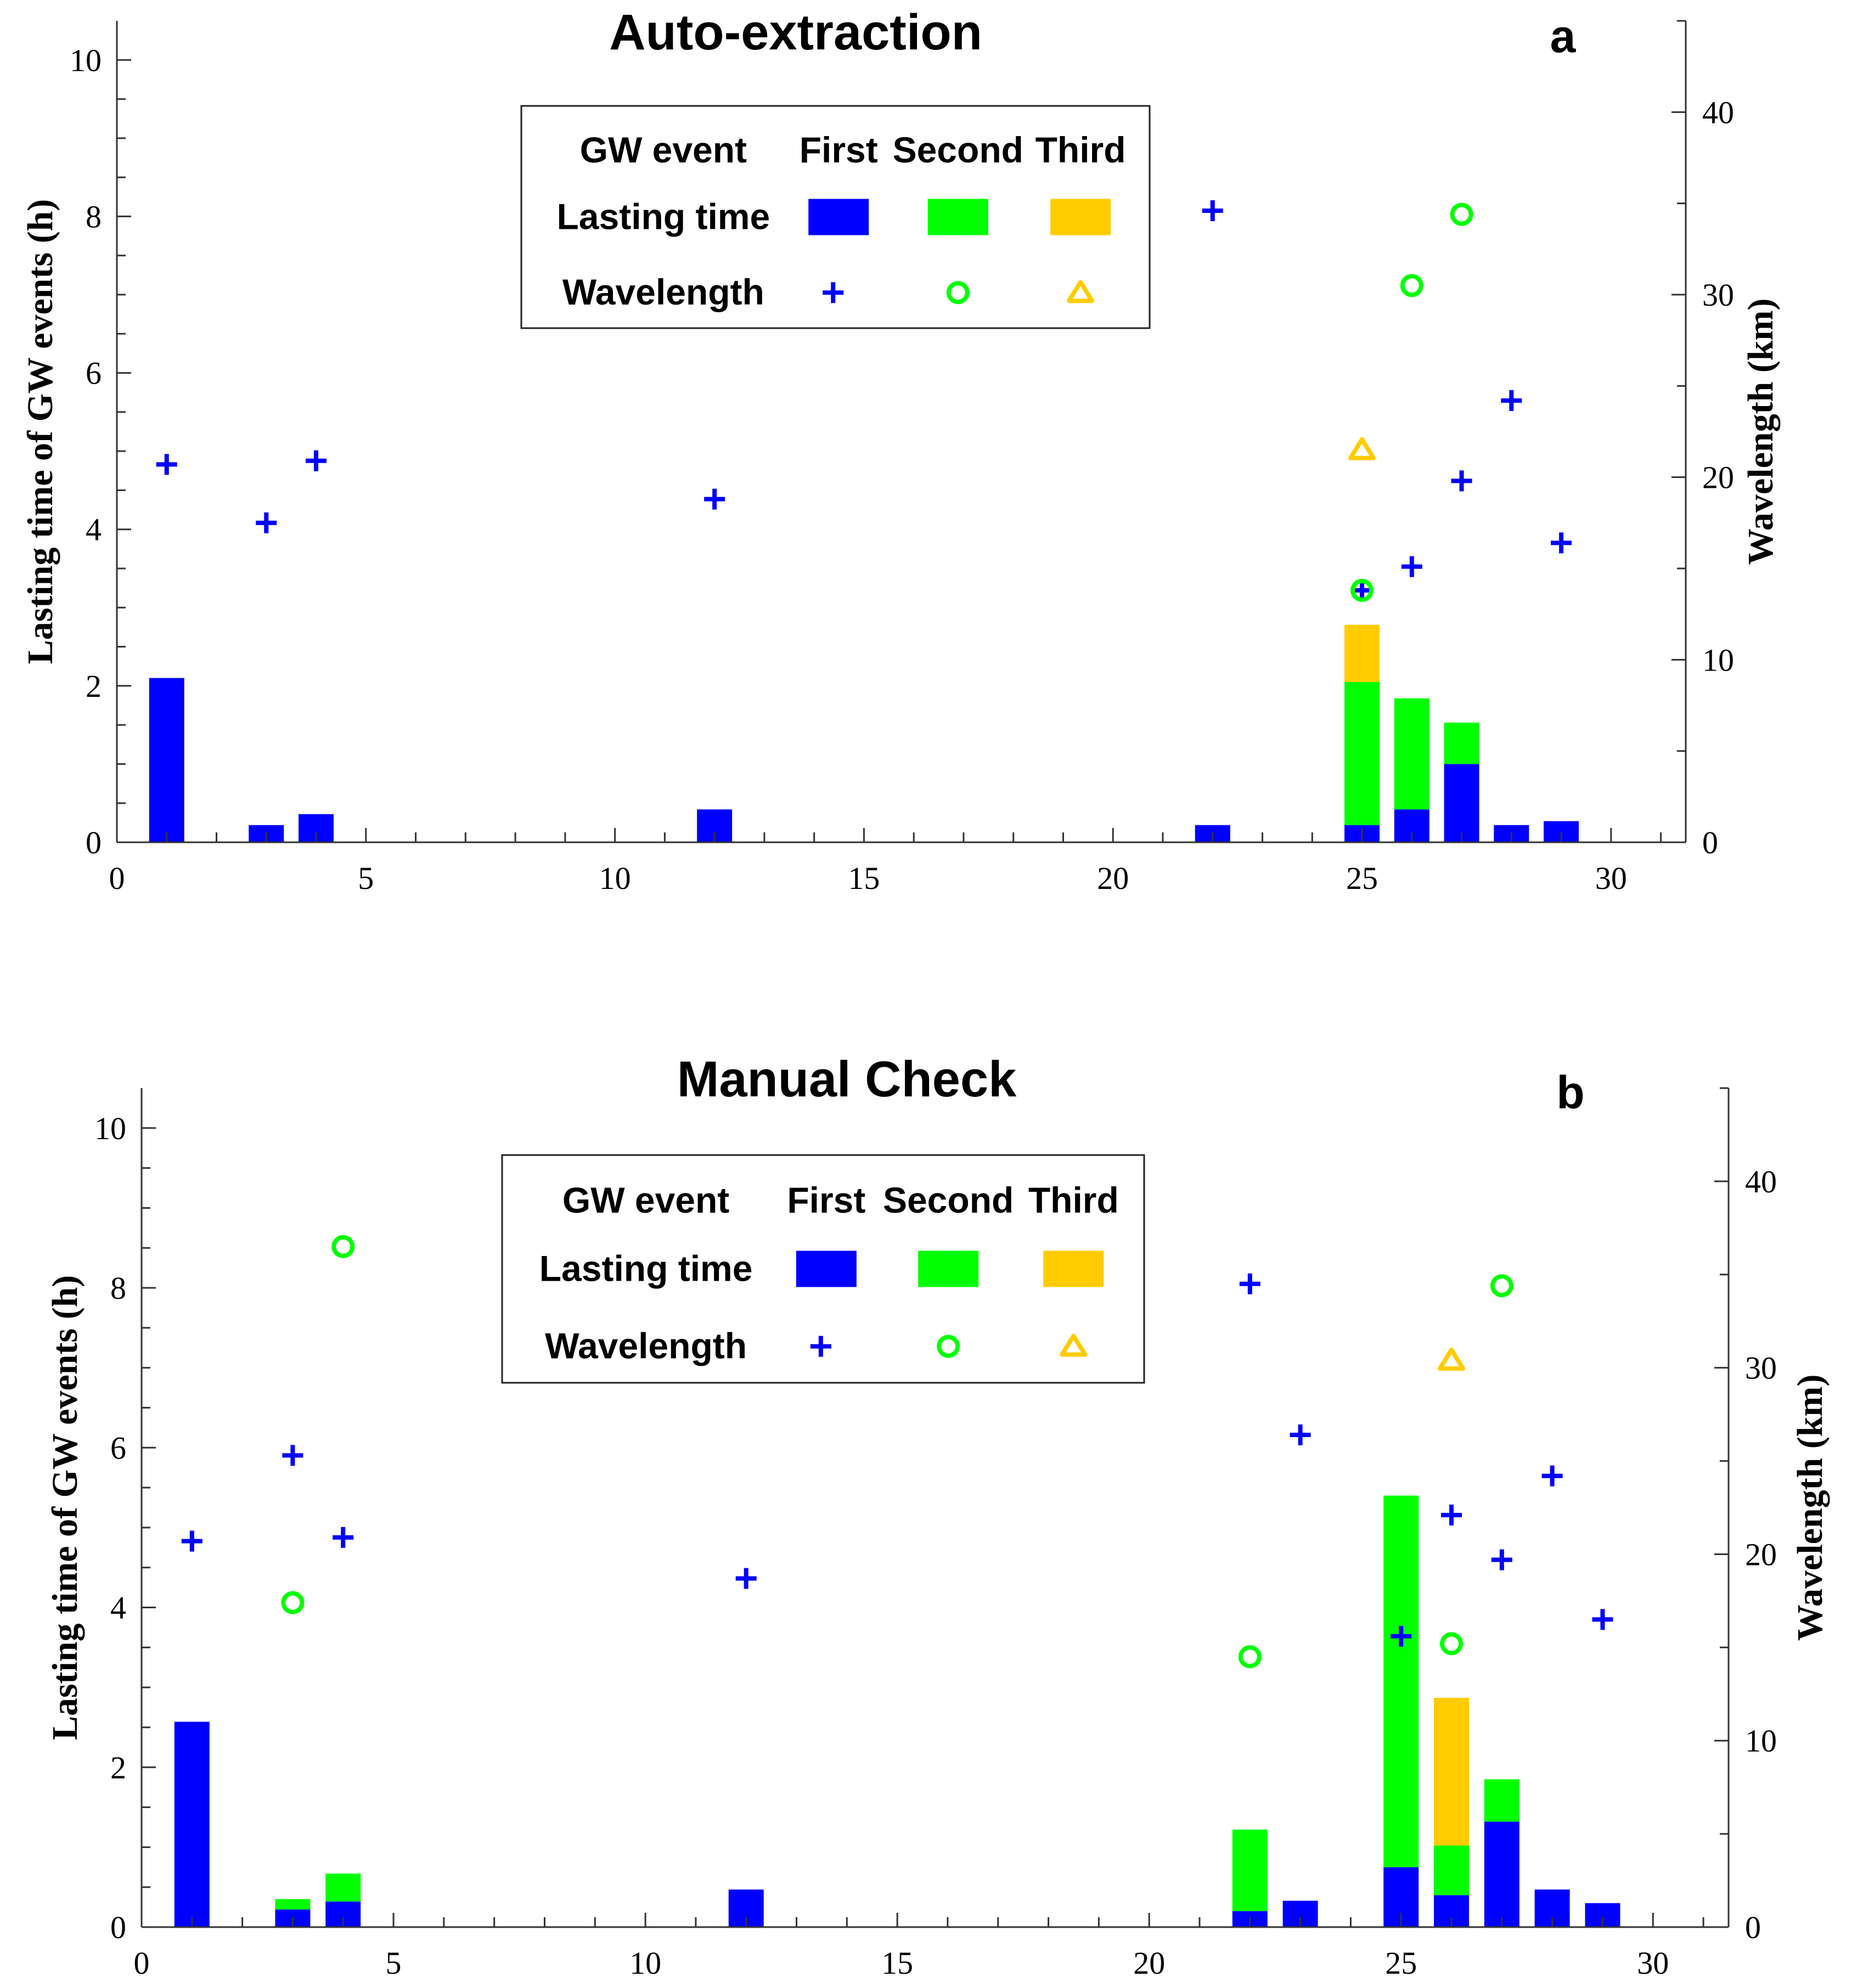 This screenshot has width=1863, height=1988. What do you see at coordinates (1563, 36) in the screenshot?
I see `panel-label: a` at bounding box center [1563, 36].